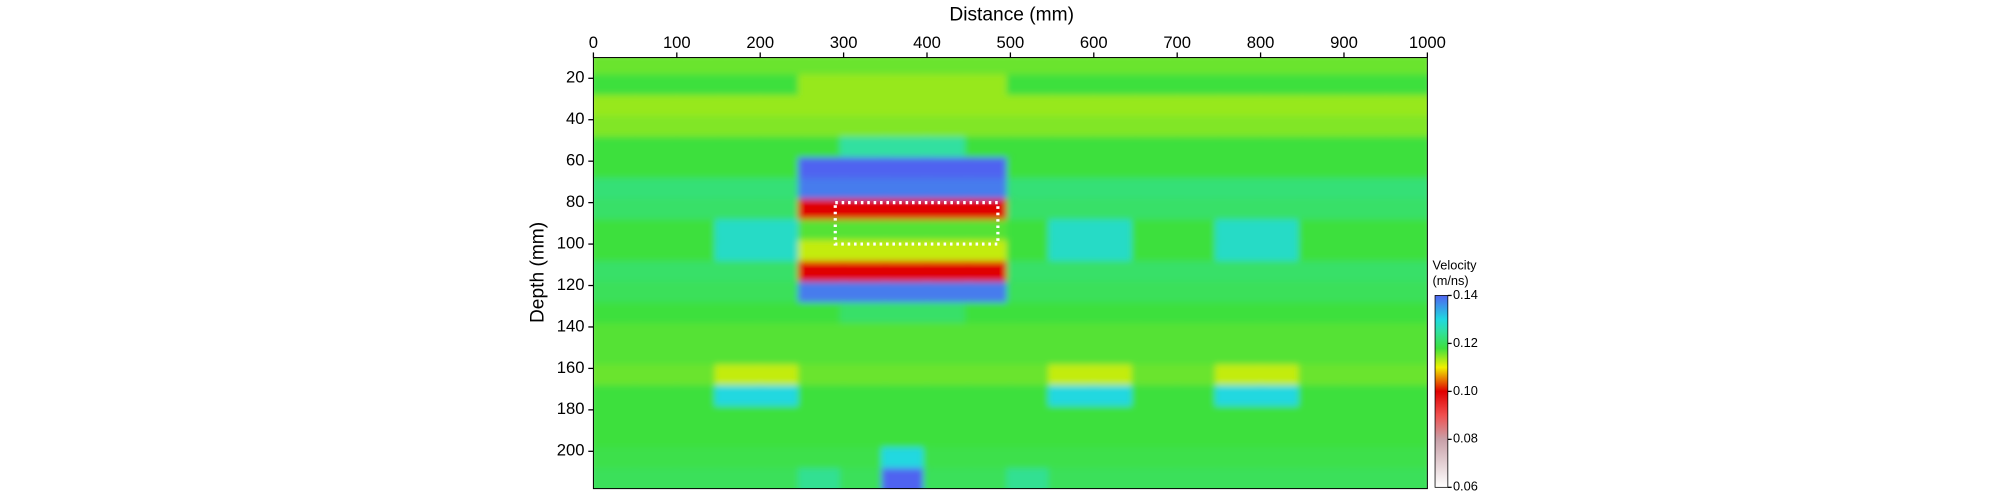 This screenshot has width=2008, height=500. I want to click on y-tick-label: 120, so click(571, 284).